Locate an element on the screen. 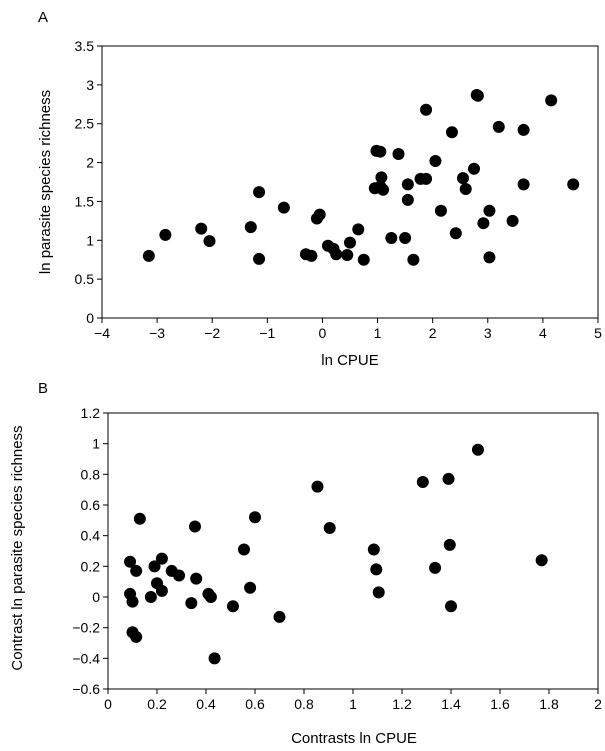 The width and height of the screenshot is (605, 751). panel-a-x-tick-label: 0 is located at coordinates (323, 333).